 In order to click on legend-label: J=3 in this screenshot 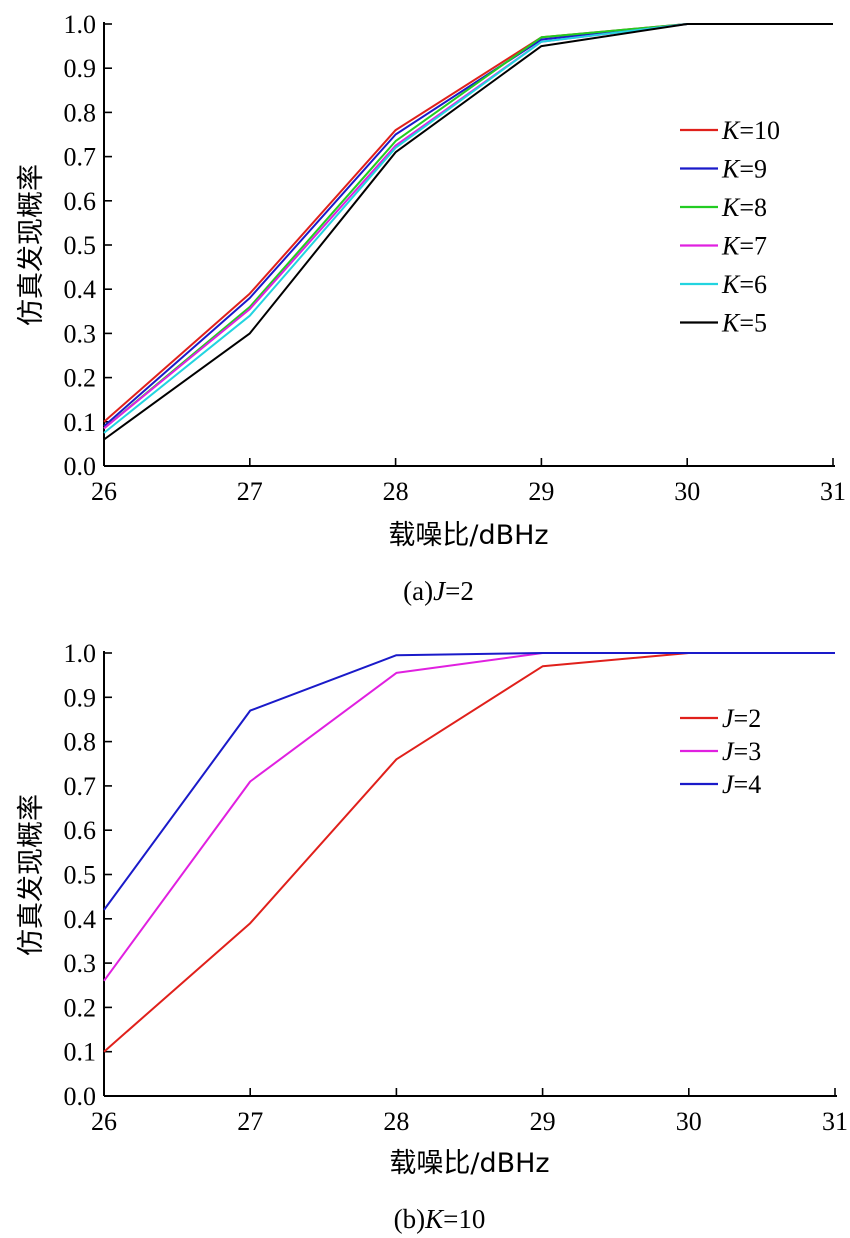, I will do `click(741, 751)`.